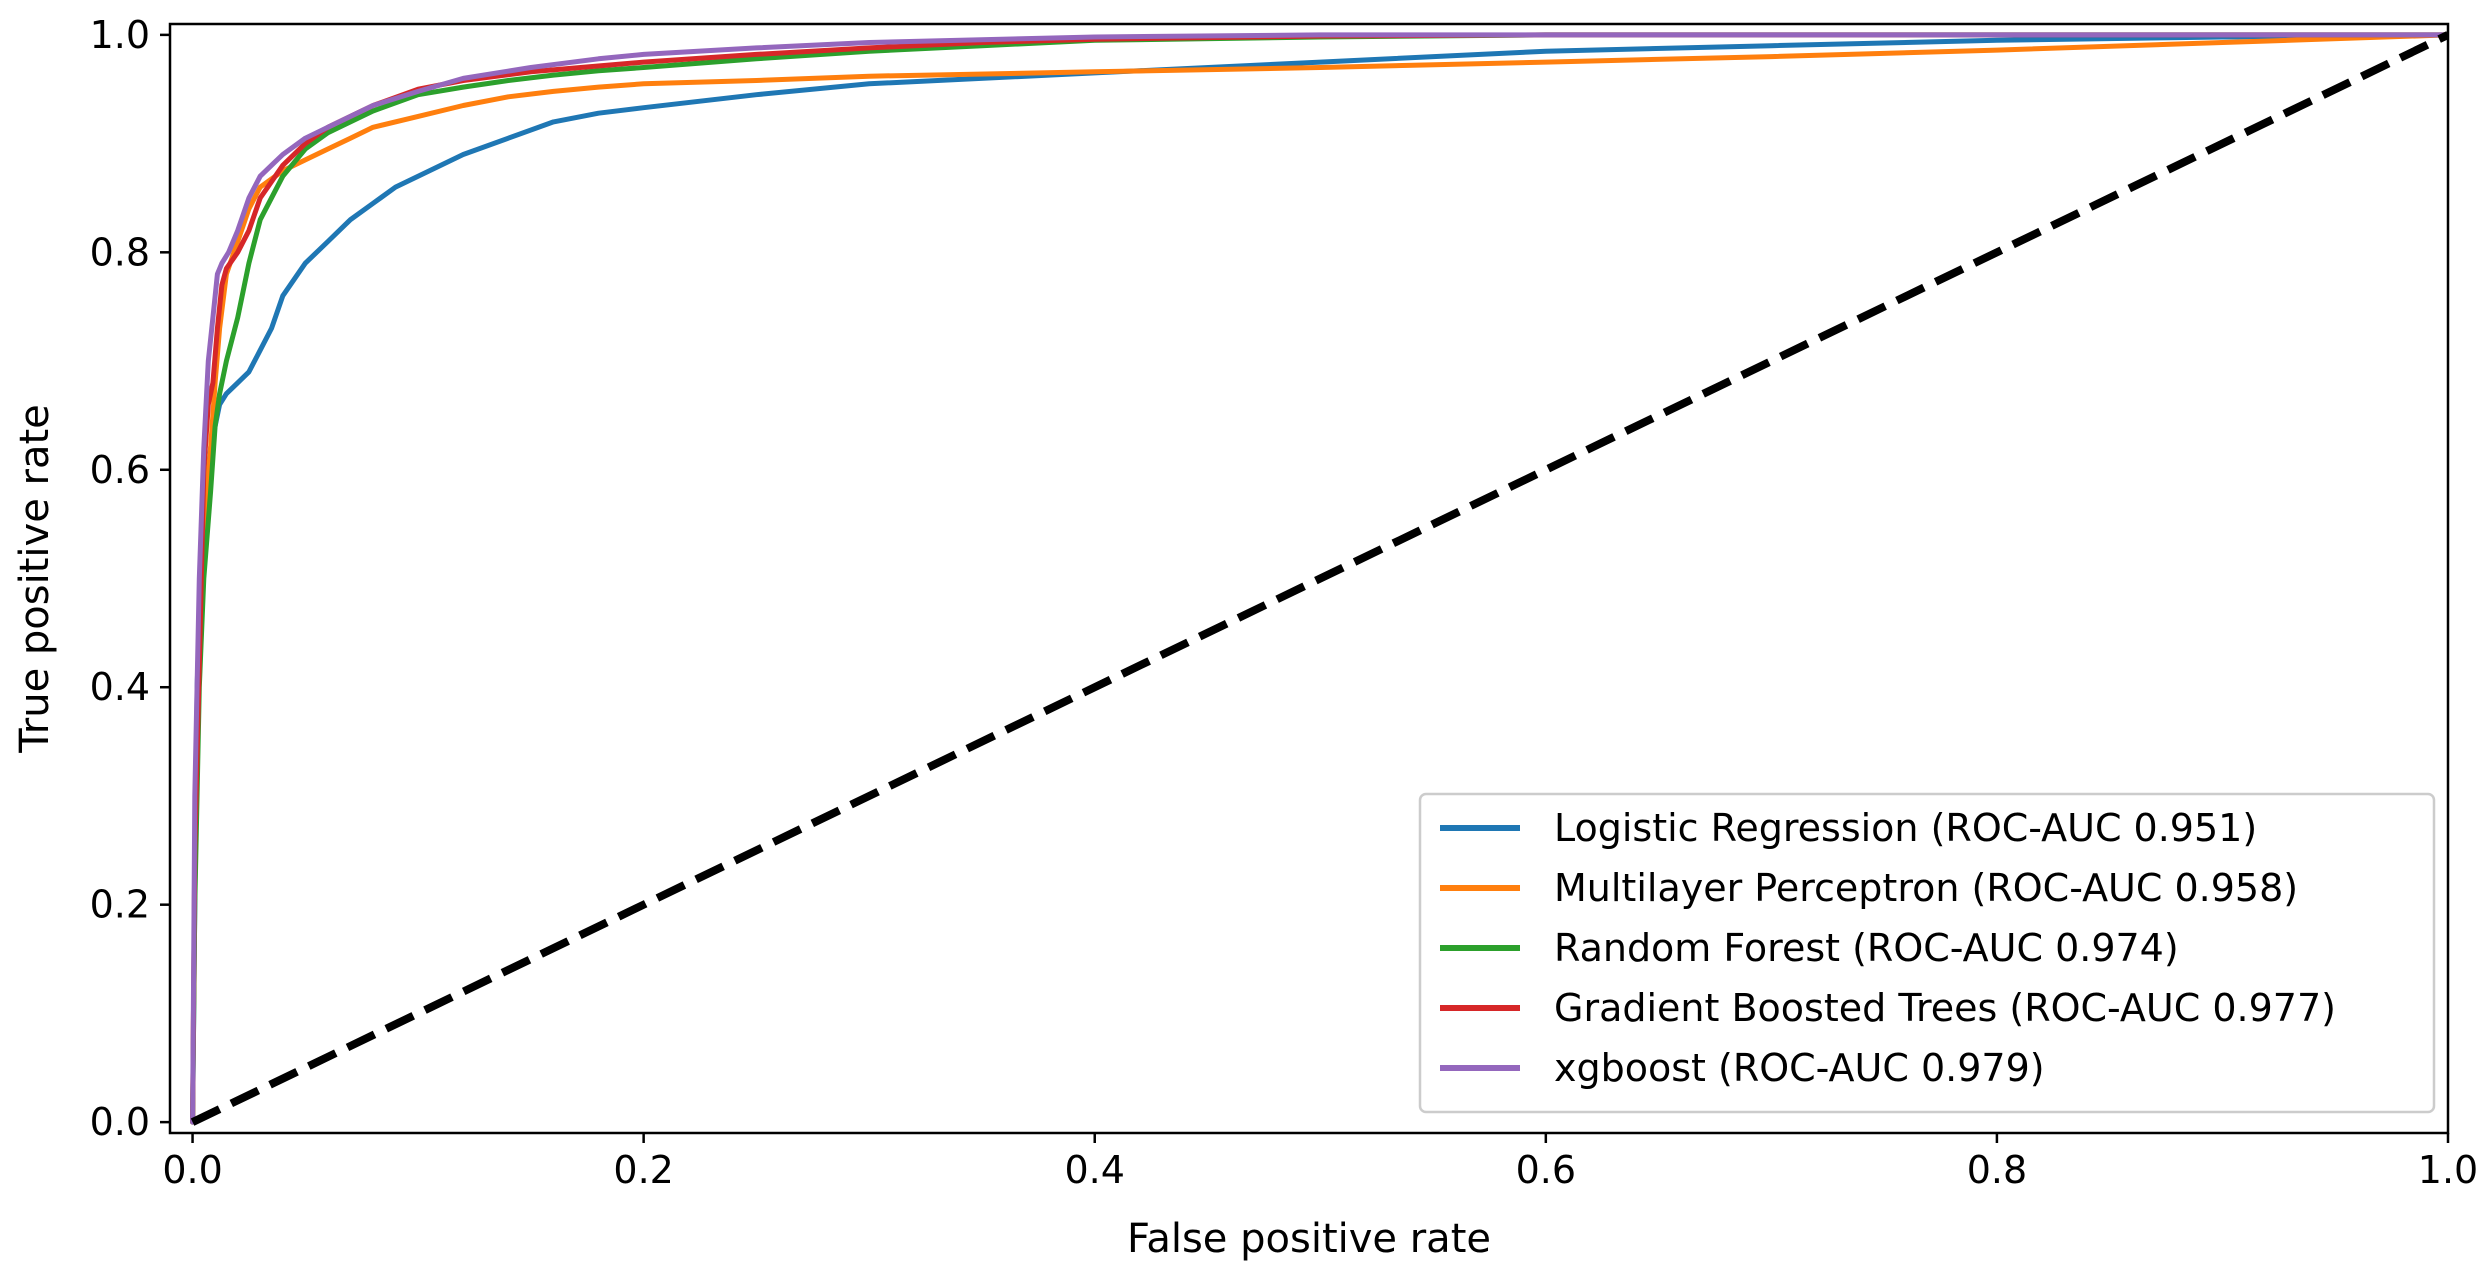 The width and height of the screenshot is (2476, 1278). I want to click on y-tick-label: 1.0, so click(120, 35).